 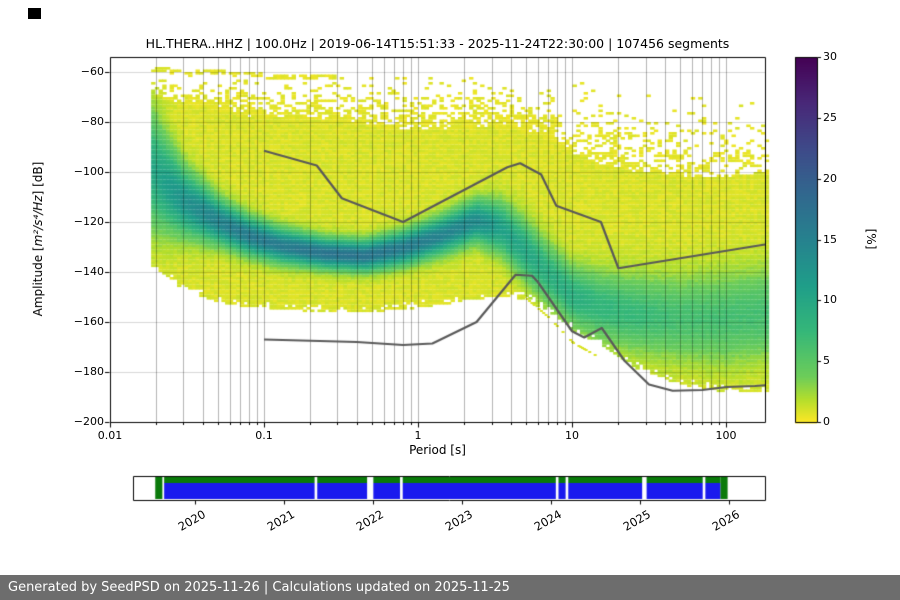 I want to click on x-tick-label: 0.01, so click(x=110, y=435).